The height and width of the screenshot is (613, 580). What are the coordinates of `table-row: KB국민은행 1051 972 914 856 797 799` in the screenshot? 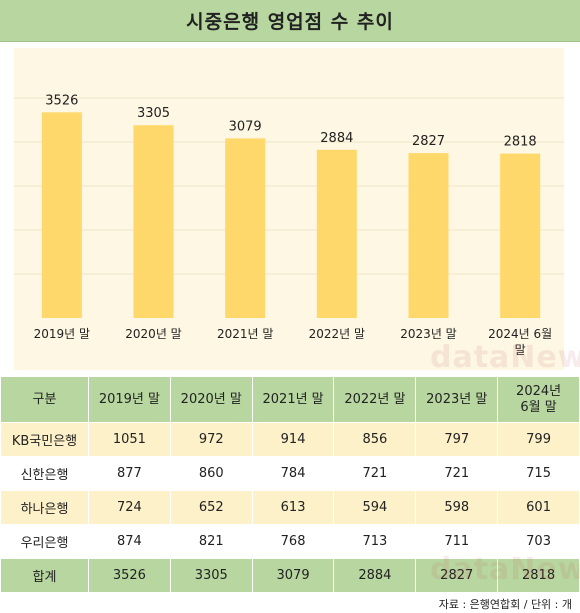 It's located at (290, 439).